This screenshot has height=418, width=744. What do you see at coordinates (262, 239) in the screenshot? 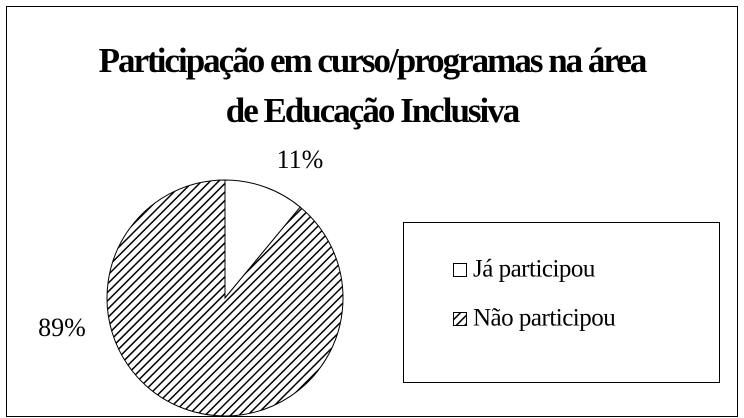
I see `pie-slice` at bounding box center [262, 239].